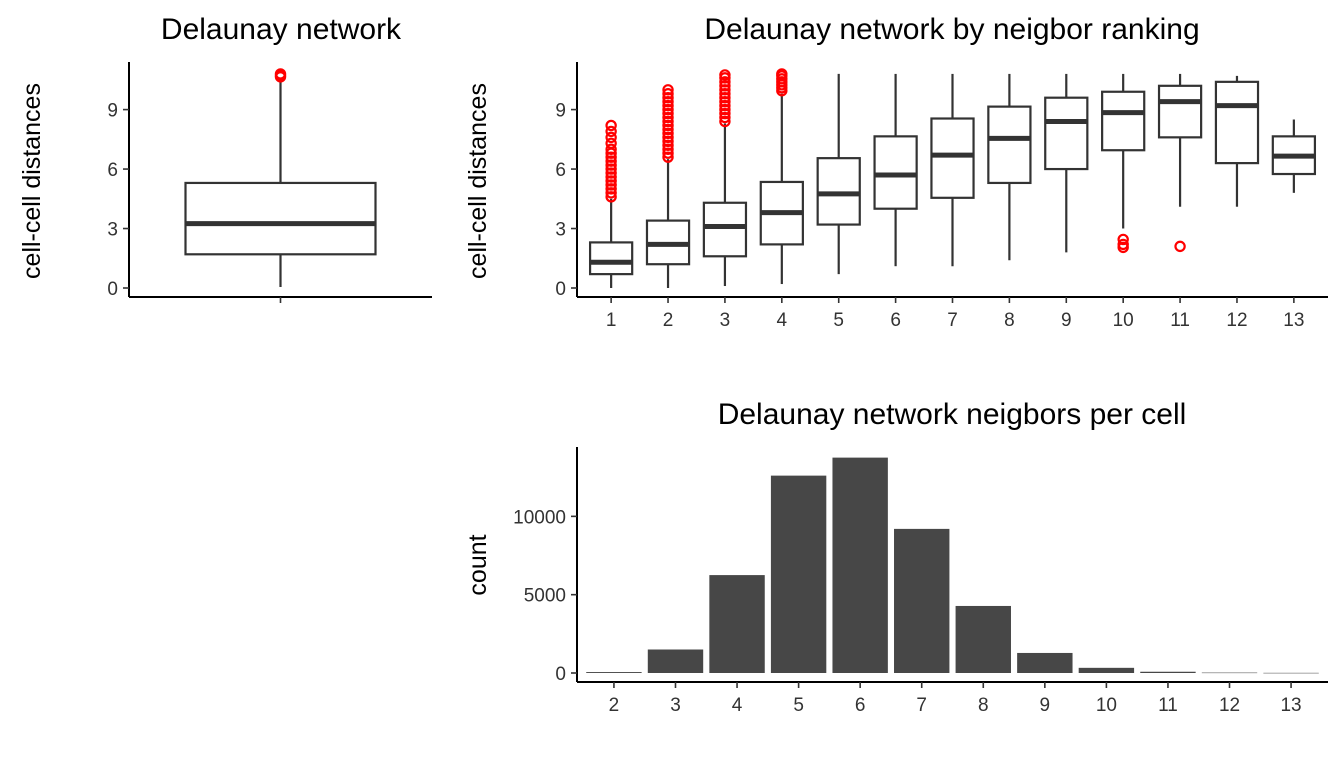 The width and height of the screenshot is (1344, 768). What do you see at coordinates (545, 596) in the screenshot?
I see `panel3-y-tick-label: 5000` at bounding box center [545, 596].